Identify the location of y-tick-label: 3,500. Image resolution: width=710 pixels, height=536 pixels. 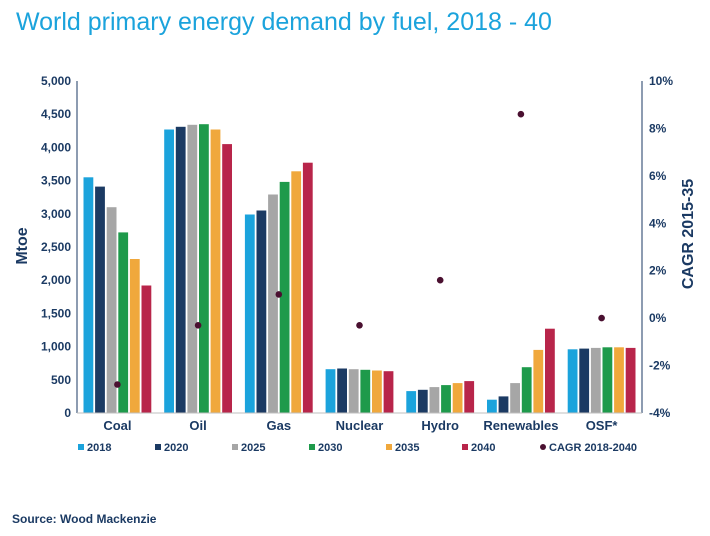
(56, 181).